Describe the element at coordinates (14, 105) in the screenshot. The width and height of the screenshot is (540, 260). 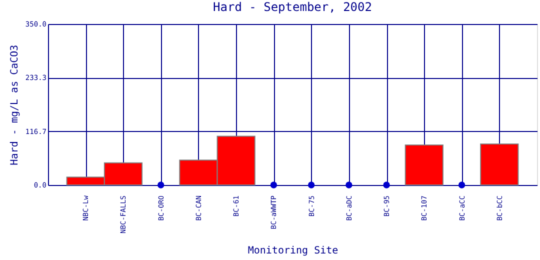
I see `y-axis-title: Hard - mg/L as CaCO3` at that location.